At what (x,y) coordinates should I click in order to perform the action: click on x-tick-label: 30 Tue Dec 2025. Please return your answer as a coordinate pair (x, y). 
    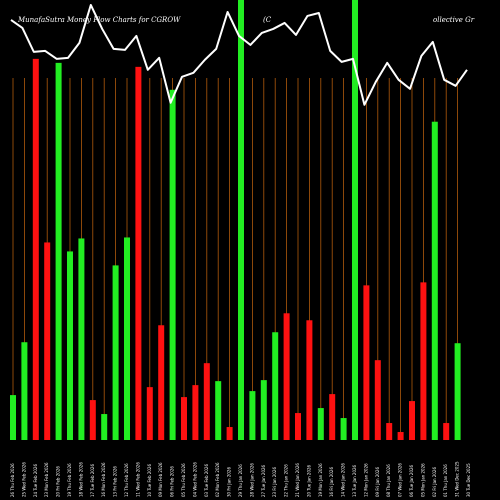
    Looking at the image, I should click on (468, 480).